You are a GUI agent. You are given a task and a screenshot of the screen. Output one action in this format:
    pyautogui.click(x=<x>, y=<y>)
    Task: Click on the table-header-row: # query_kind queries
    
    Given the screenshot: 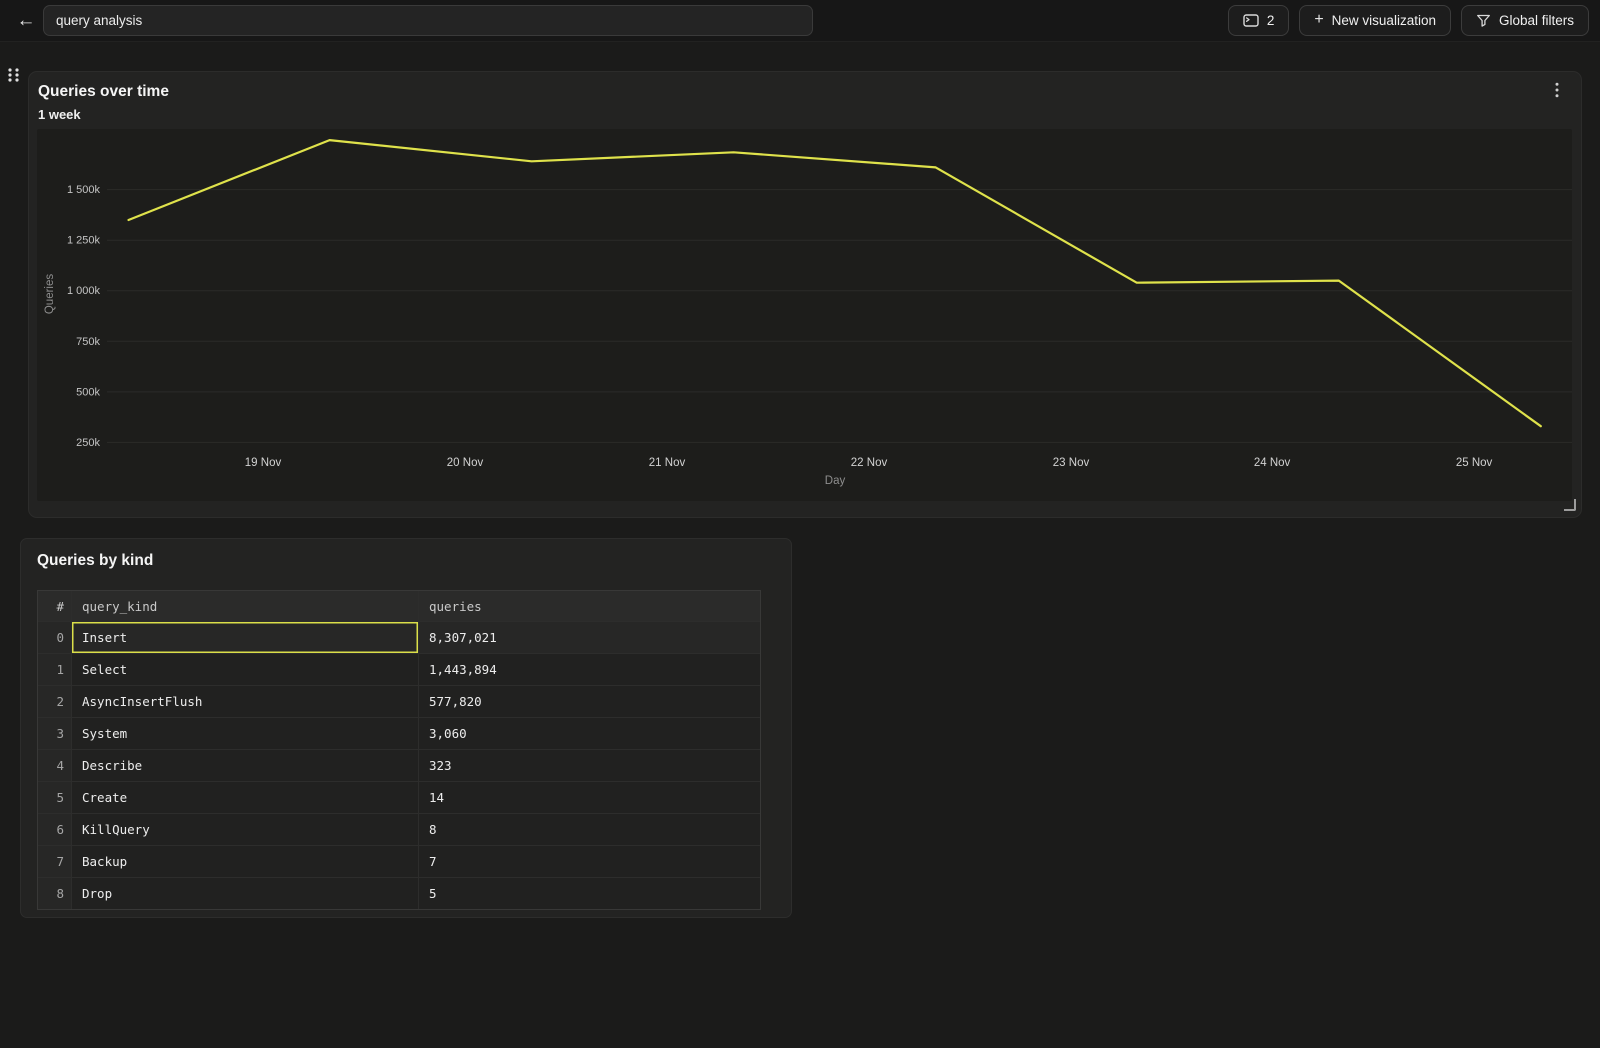 What is the action you would take?
    pyautogui.click(x=399, y=606)
    